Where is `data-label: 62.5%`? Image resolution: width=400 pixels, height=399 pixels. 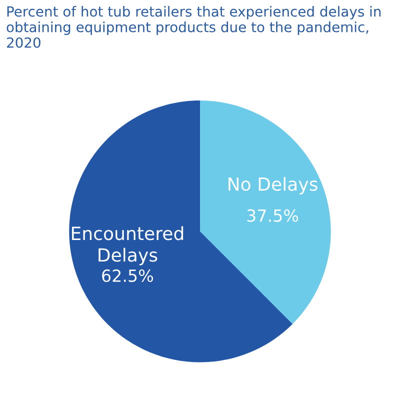
data-label: 62.5% is located at coordinates (128, 275).